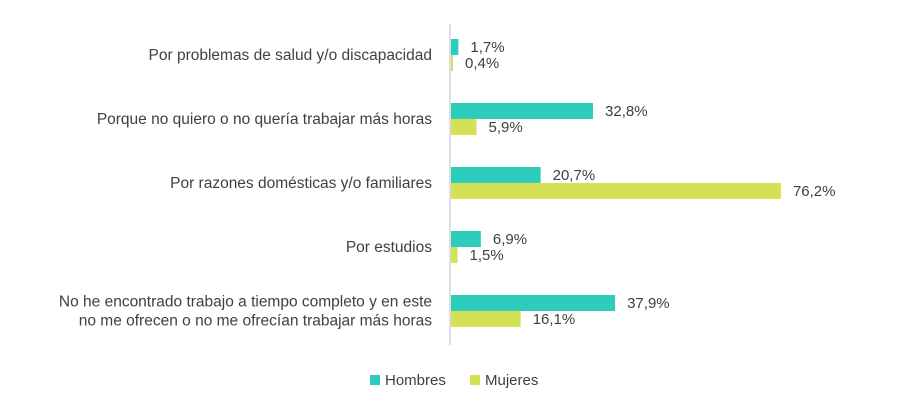  Describe the element at coordinates (375, 380) in the screenshot. I see `legend-swatch-hombres` at that location.